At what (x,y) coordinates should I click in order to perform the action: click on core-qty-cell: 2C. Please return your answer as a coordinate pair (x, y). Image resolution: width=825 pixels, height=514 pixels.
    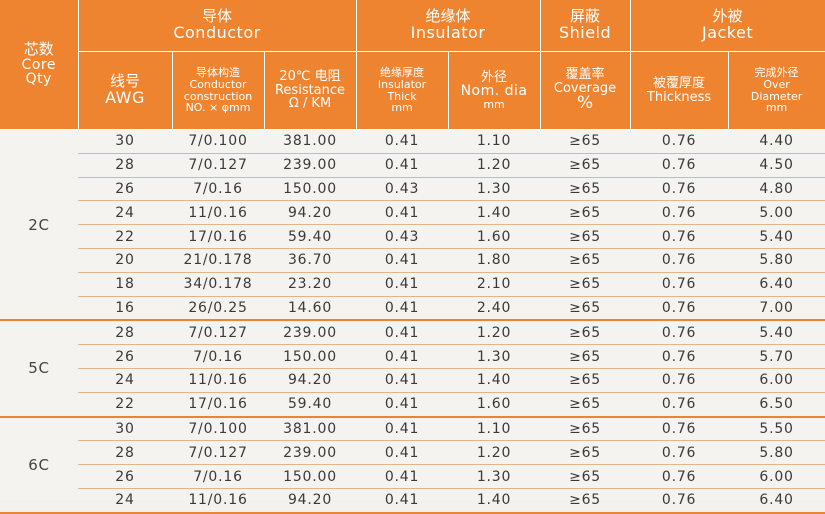
    Looking at the image, I should click on (39, 225).